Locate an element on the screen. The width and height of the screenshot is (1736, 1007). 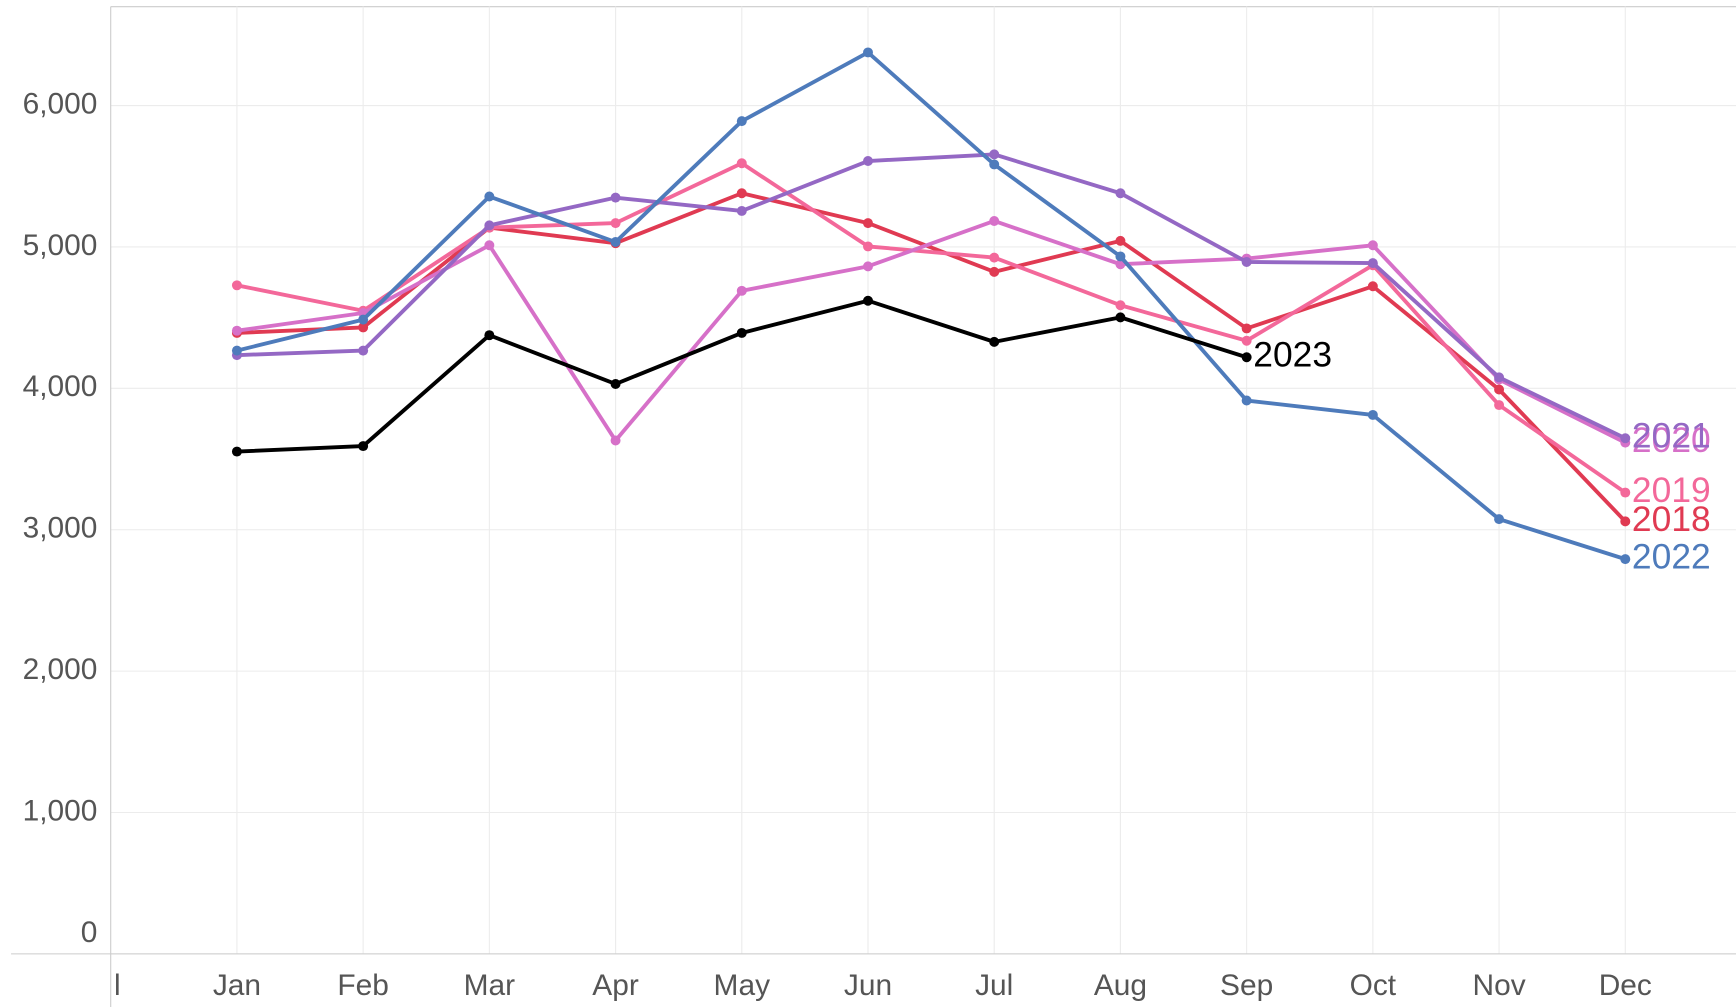
y-tick-label: 2,000 is located at coordinates (60, 669).